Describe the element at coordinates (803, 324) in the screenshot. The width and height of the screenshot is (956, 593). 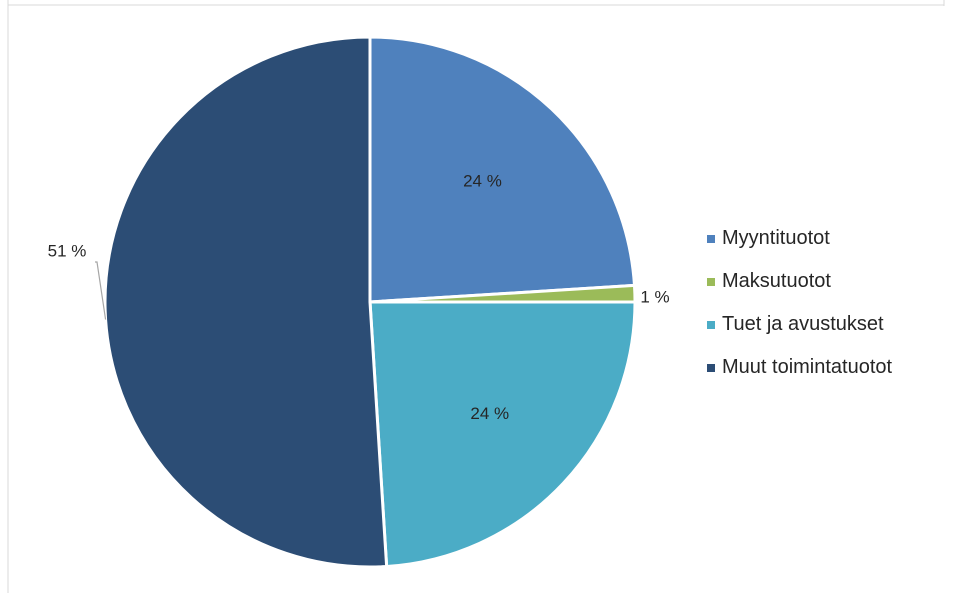
I see `legend-label: Tuet ja avustukset` at that location.